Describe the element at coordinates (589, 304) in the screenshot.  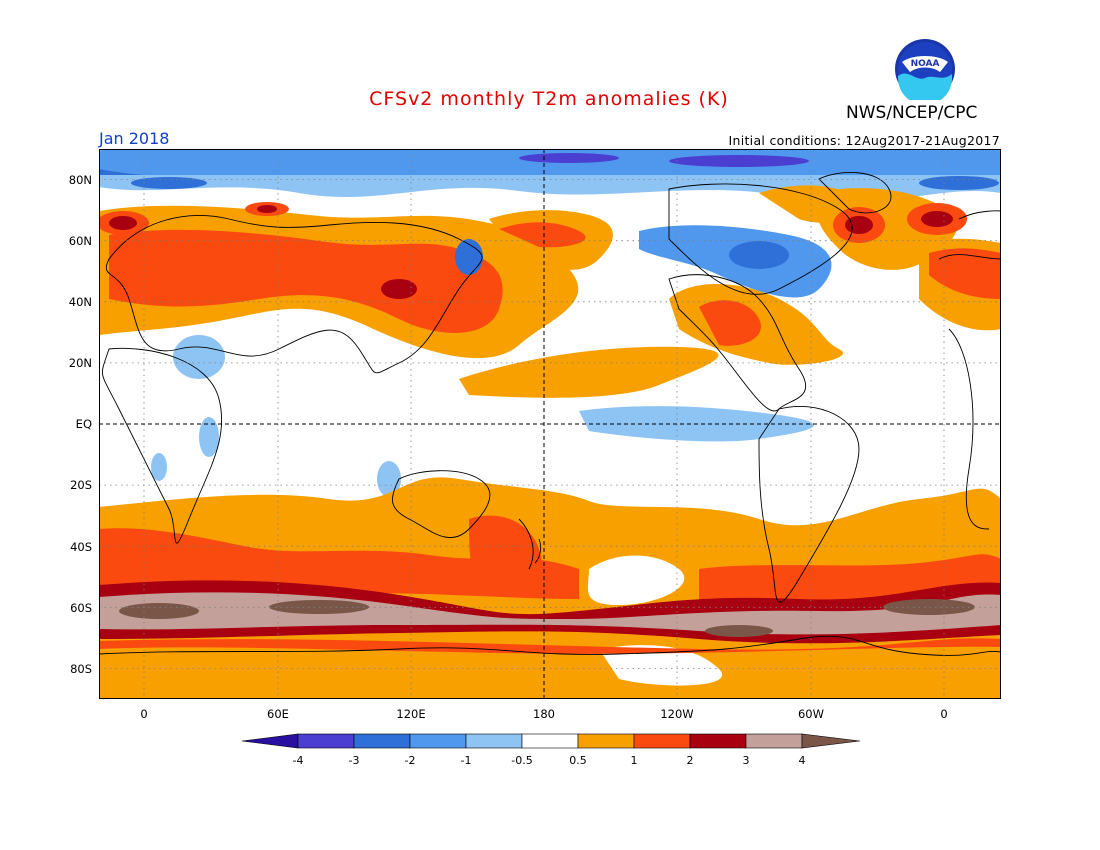
I see `north-pacific-warm-anomaly-region` at that location.